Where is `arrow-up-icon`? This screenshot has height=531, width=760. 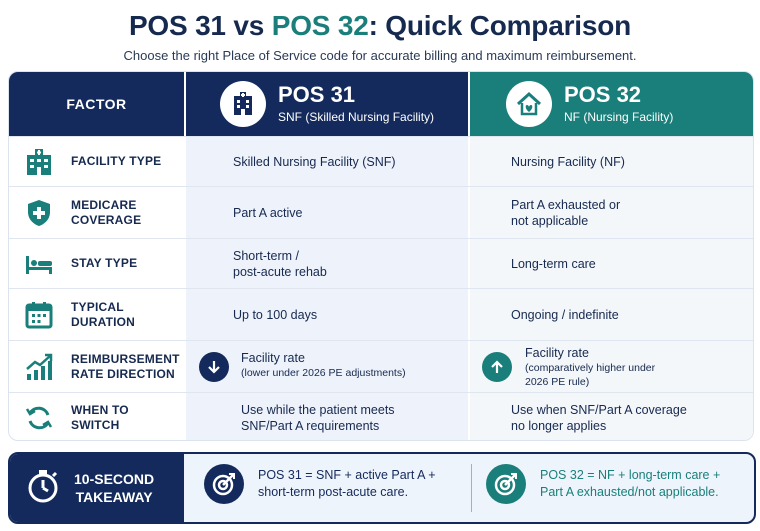 arrow-up-icon is located at coordinates (497, 367).